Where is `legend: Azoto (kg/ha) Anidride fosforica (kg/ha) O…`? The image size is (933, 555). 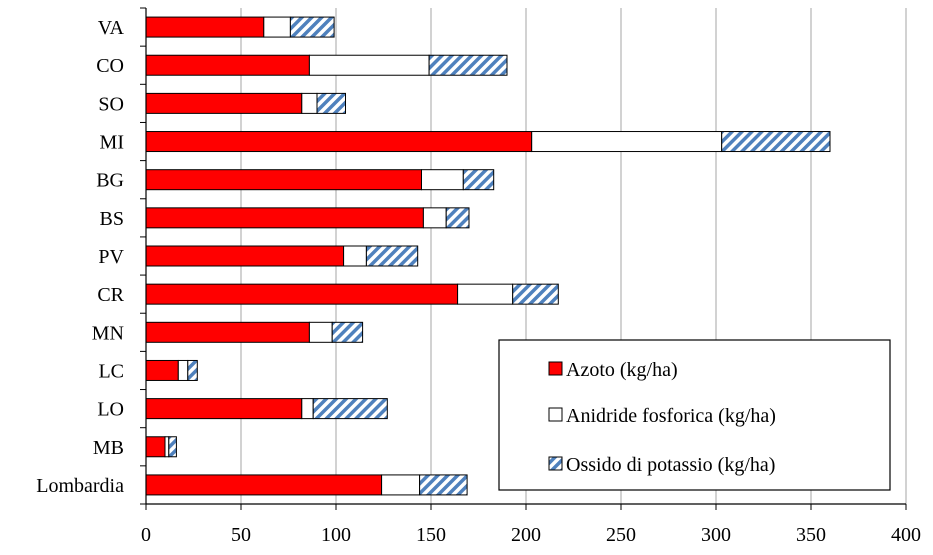 legend: Azoto (kg/ha) Anidride fosforica (kg/ha) O… is located at coordinates (694, 415).